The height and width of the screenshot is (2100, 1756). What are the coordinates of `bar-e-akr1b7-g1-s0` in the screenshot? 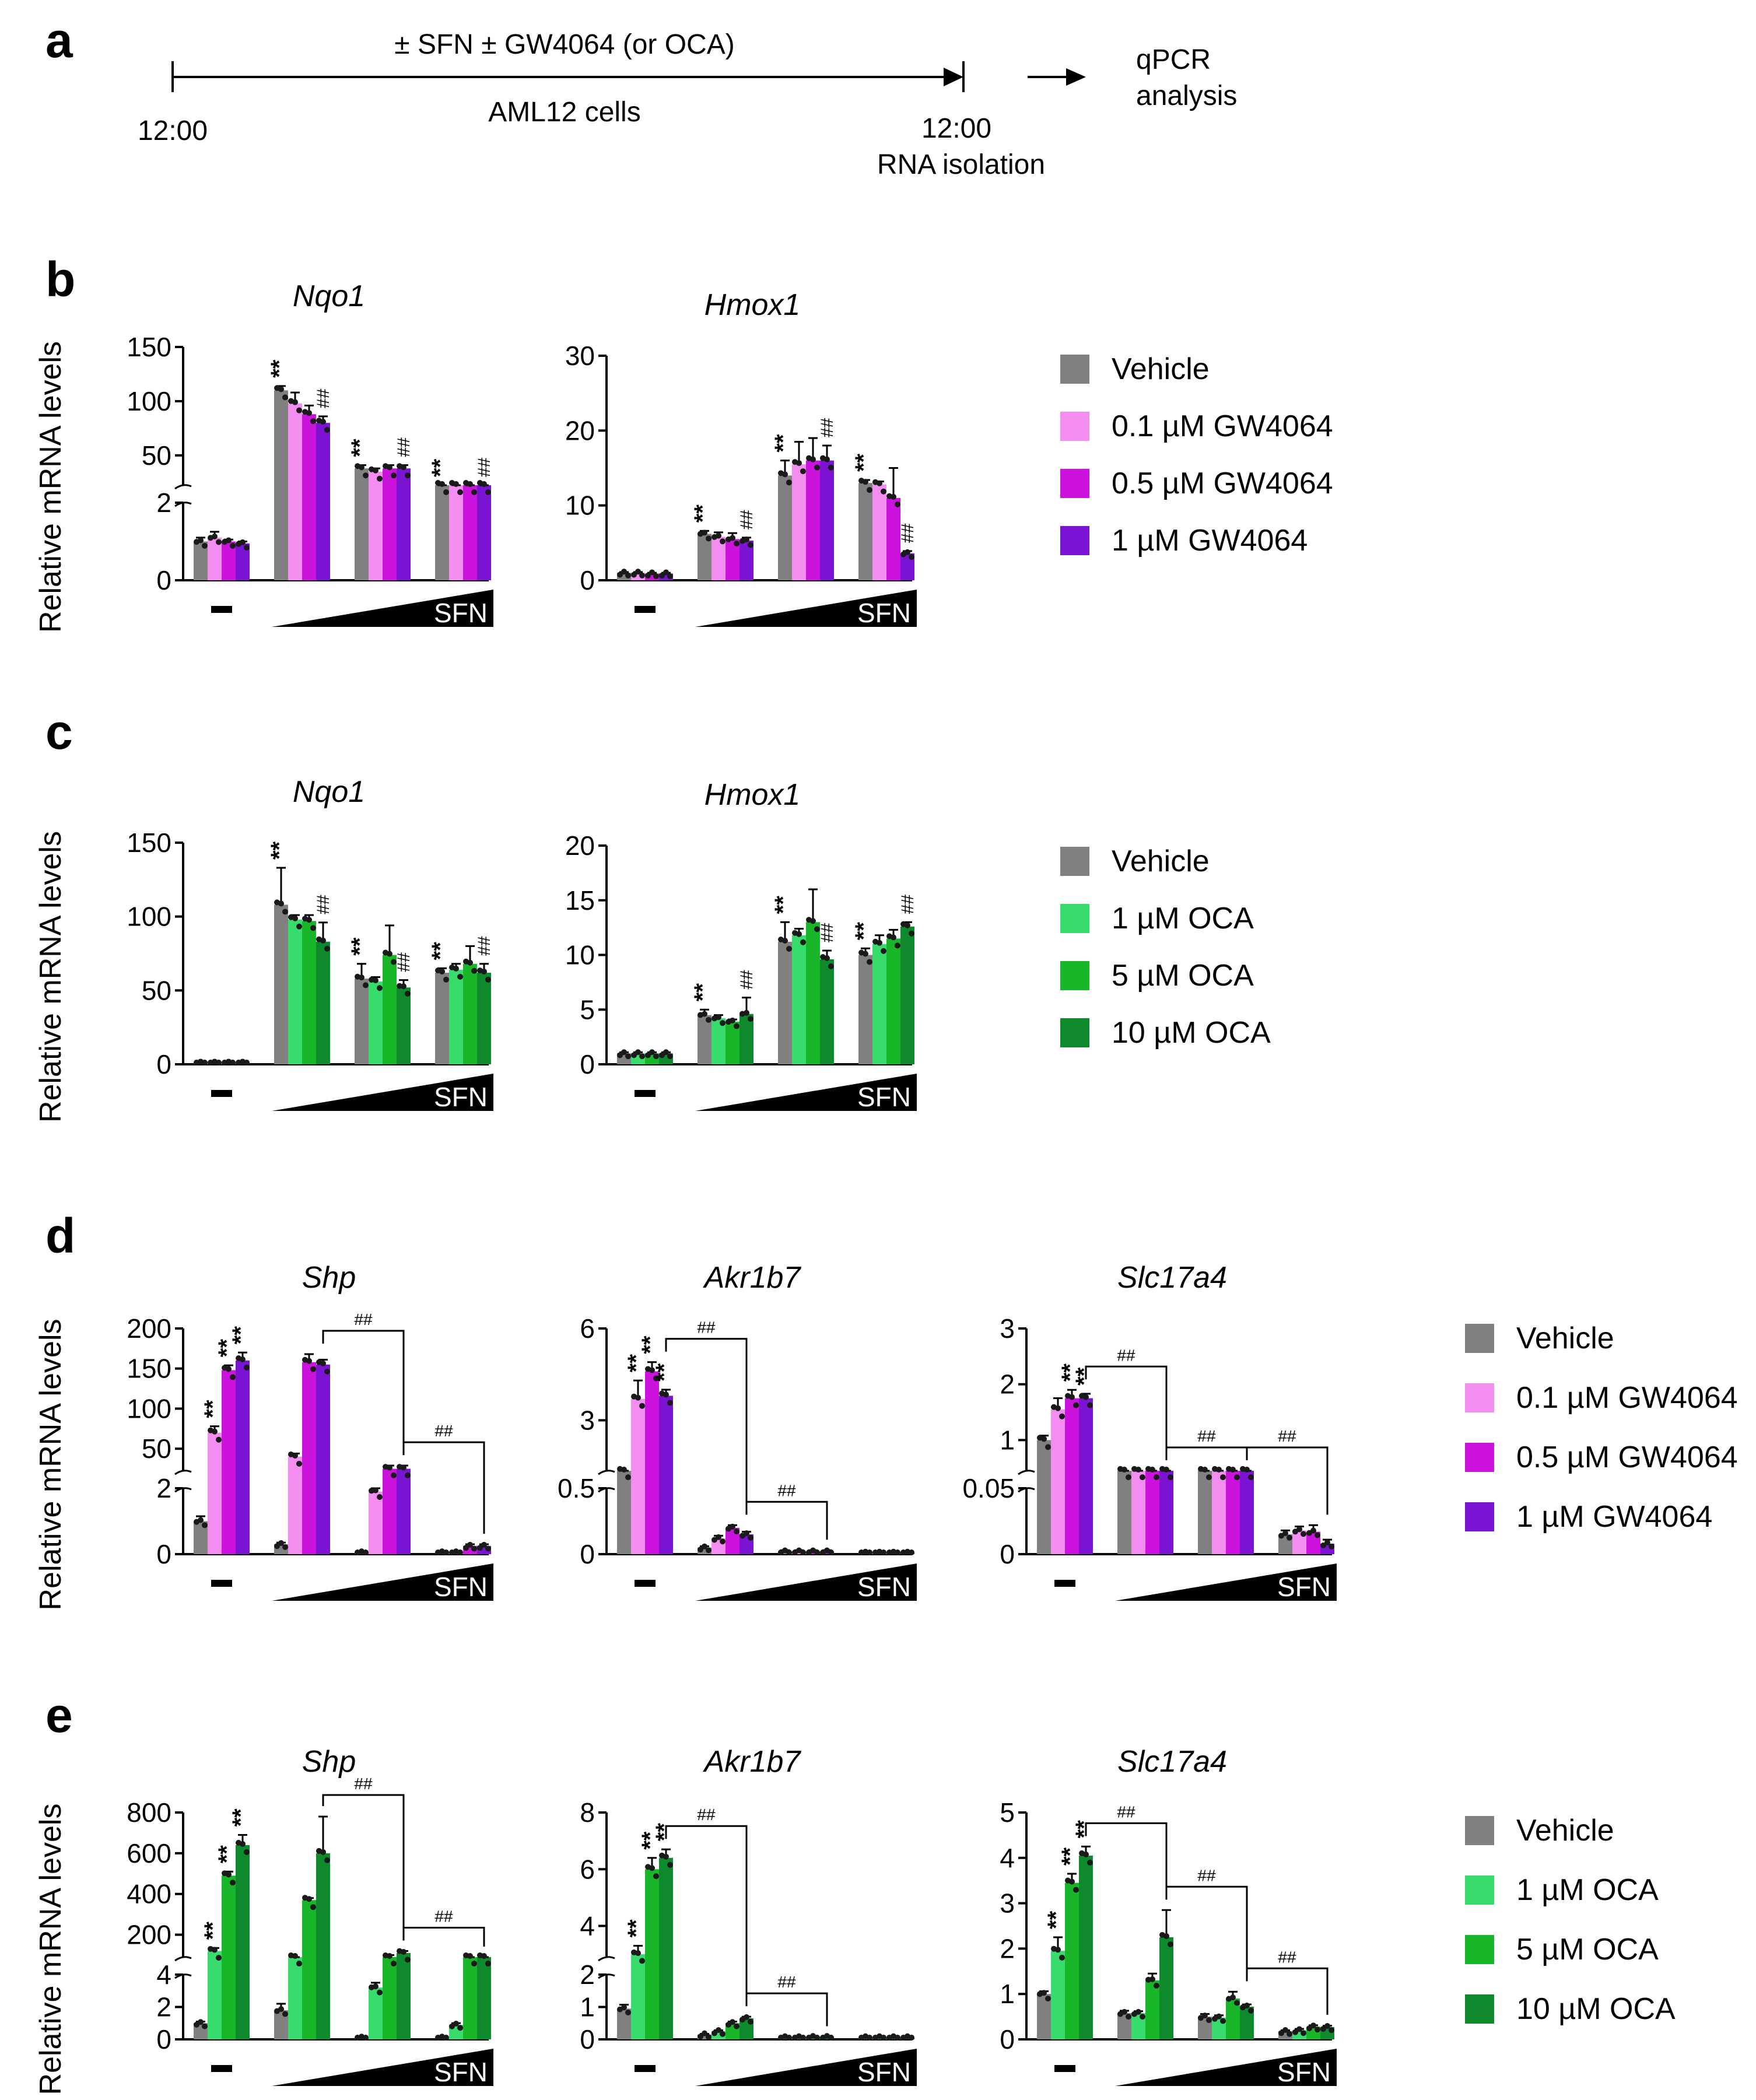 It's located at (704, 2036).